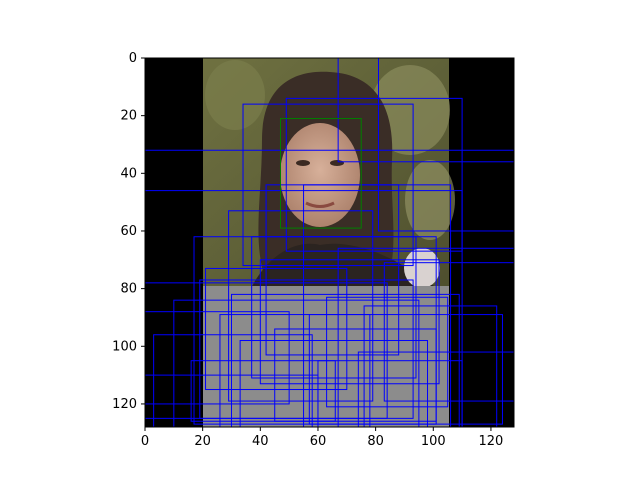 This screenshot has height=480, width=640. I want to click on x-tick-label: 0, so click(145, 441).